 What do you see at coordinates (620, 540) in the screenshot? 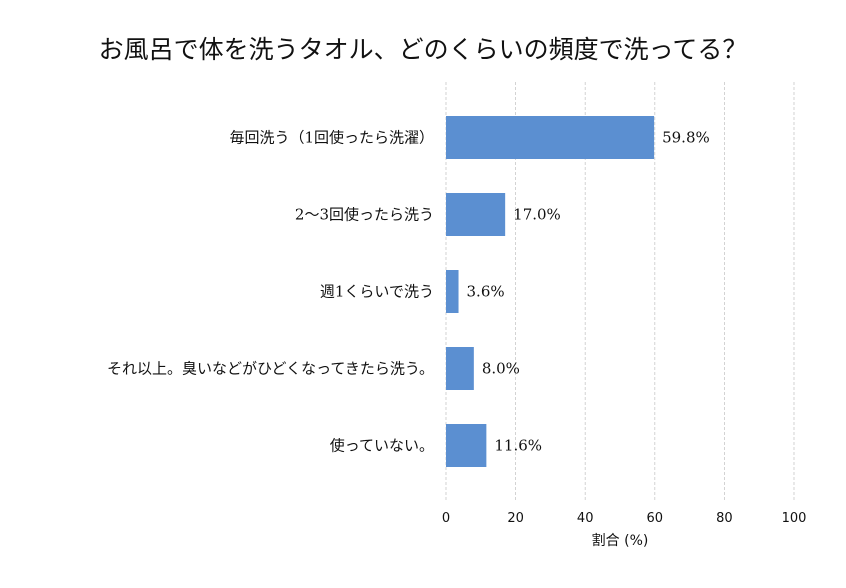
I see `x-axis-title: 割合 (%)` at bounding box center [620, 540].